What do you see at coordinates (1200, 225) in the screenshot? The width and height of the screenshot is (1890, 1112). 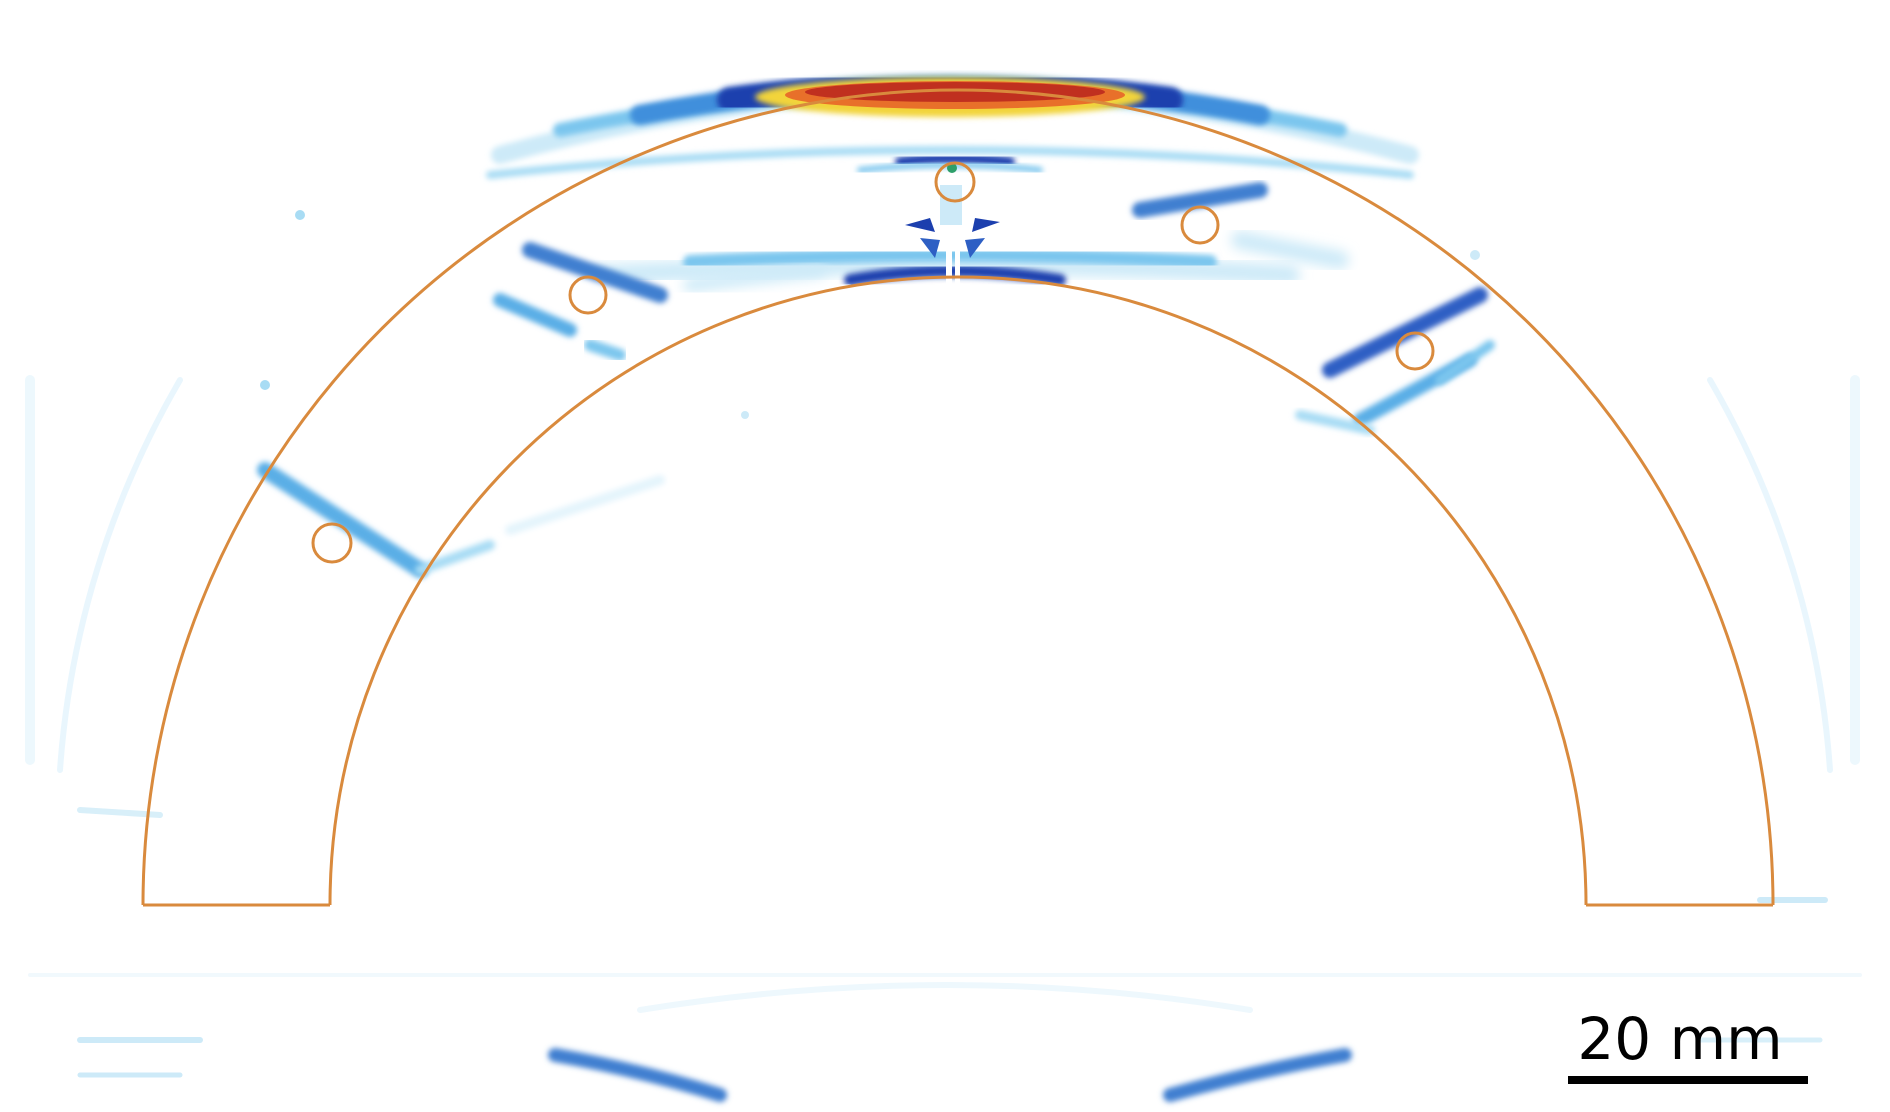 I see `inclusion-circle-upper-right` at bounding box center [1200, 225].